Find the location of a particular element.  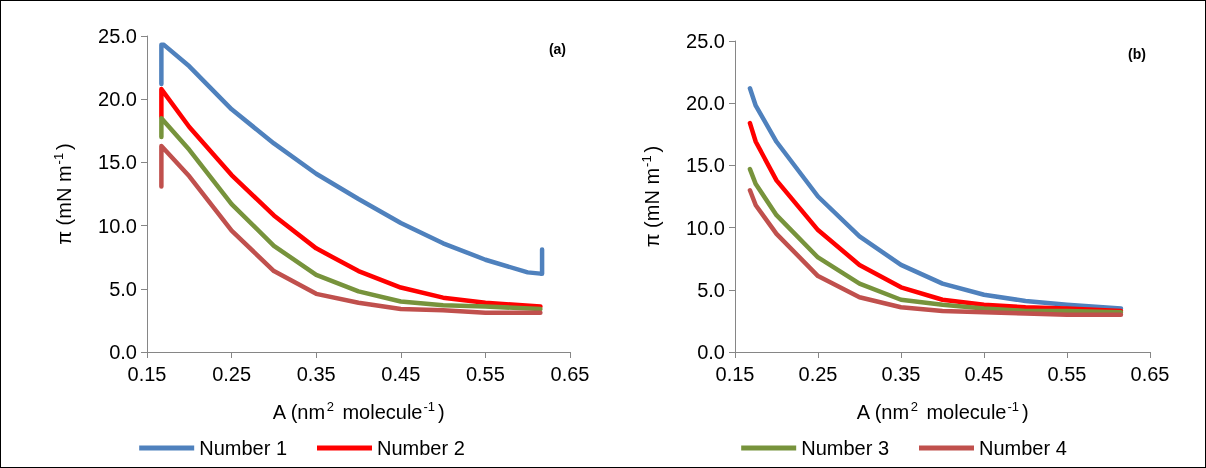

annotation: (b) is located at coordinates (1137, 54).